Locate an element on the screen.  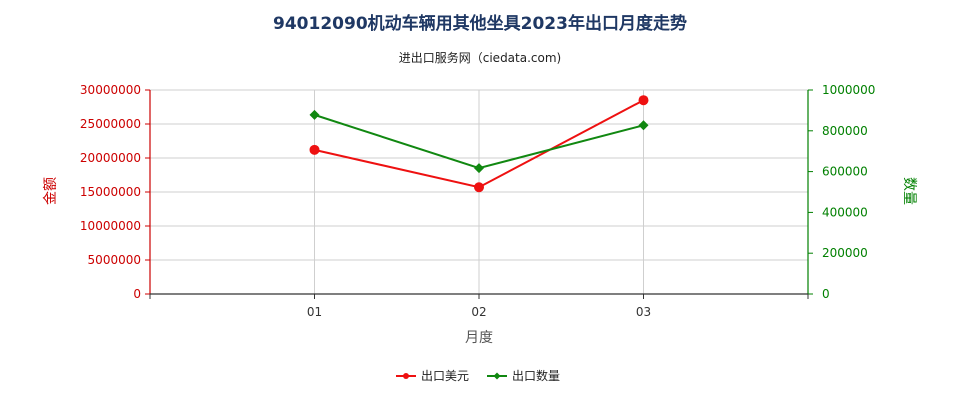
chart-subtitle: 进出口服务网（ciedata.com) is located at coordinates (480, 57).